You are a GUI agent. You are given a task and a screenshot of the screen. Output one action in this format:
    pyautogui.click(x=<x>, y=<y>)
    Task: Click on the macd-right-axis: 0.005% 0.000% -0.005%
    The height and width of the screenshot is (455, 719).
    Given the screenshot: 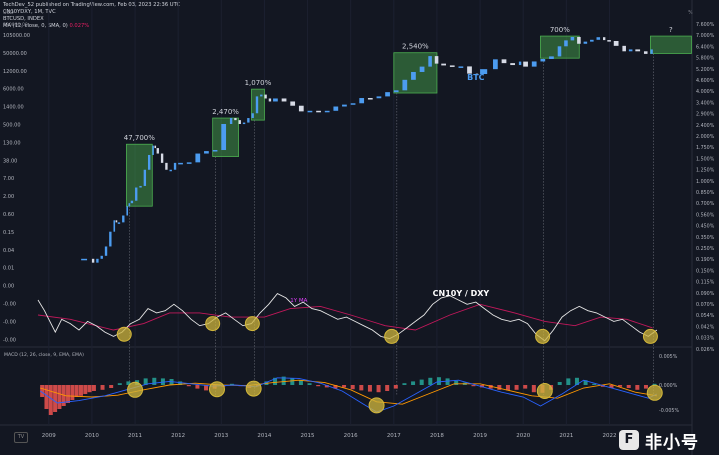 What is the action you would take?
    pyautogui.click(x=669, y=384)
    